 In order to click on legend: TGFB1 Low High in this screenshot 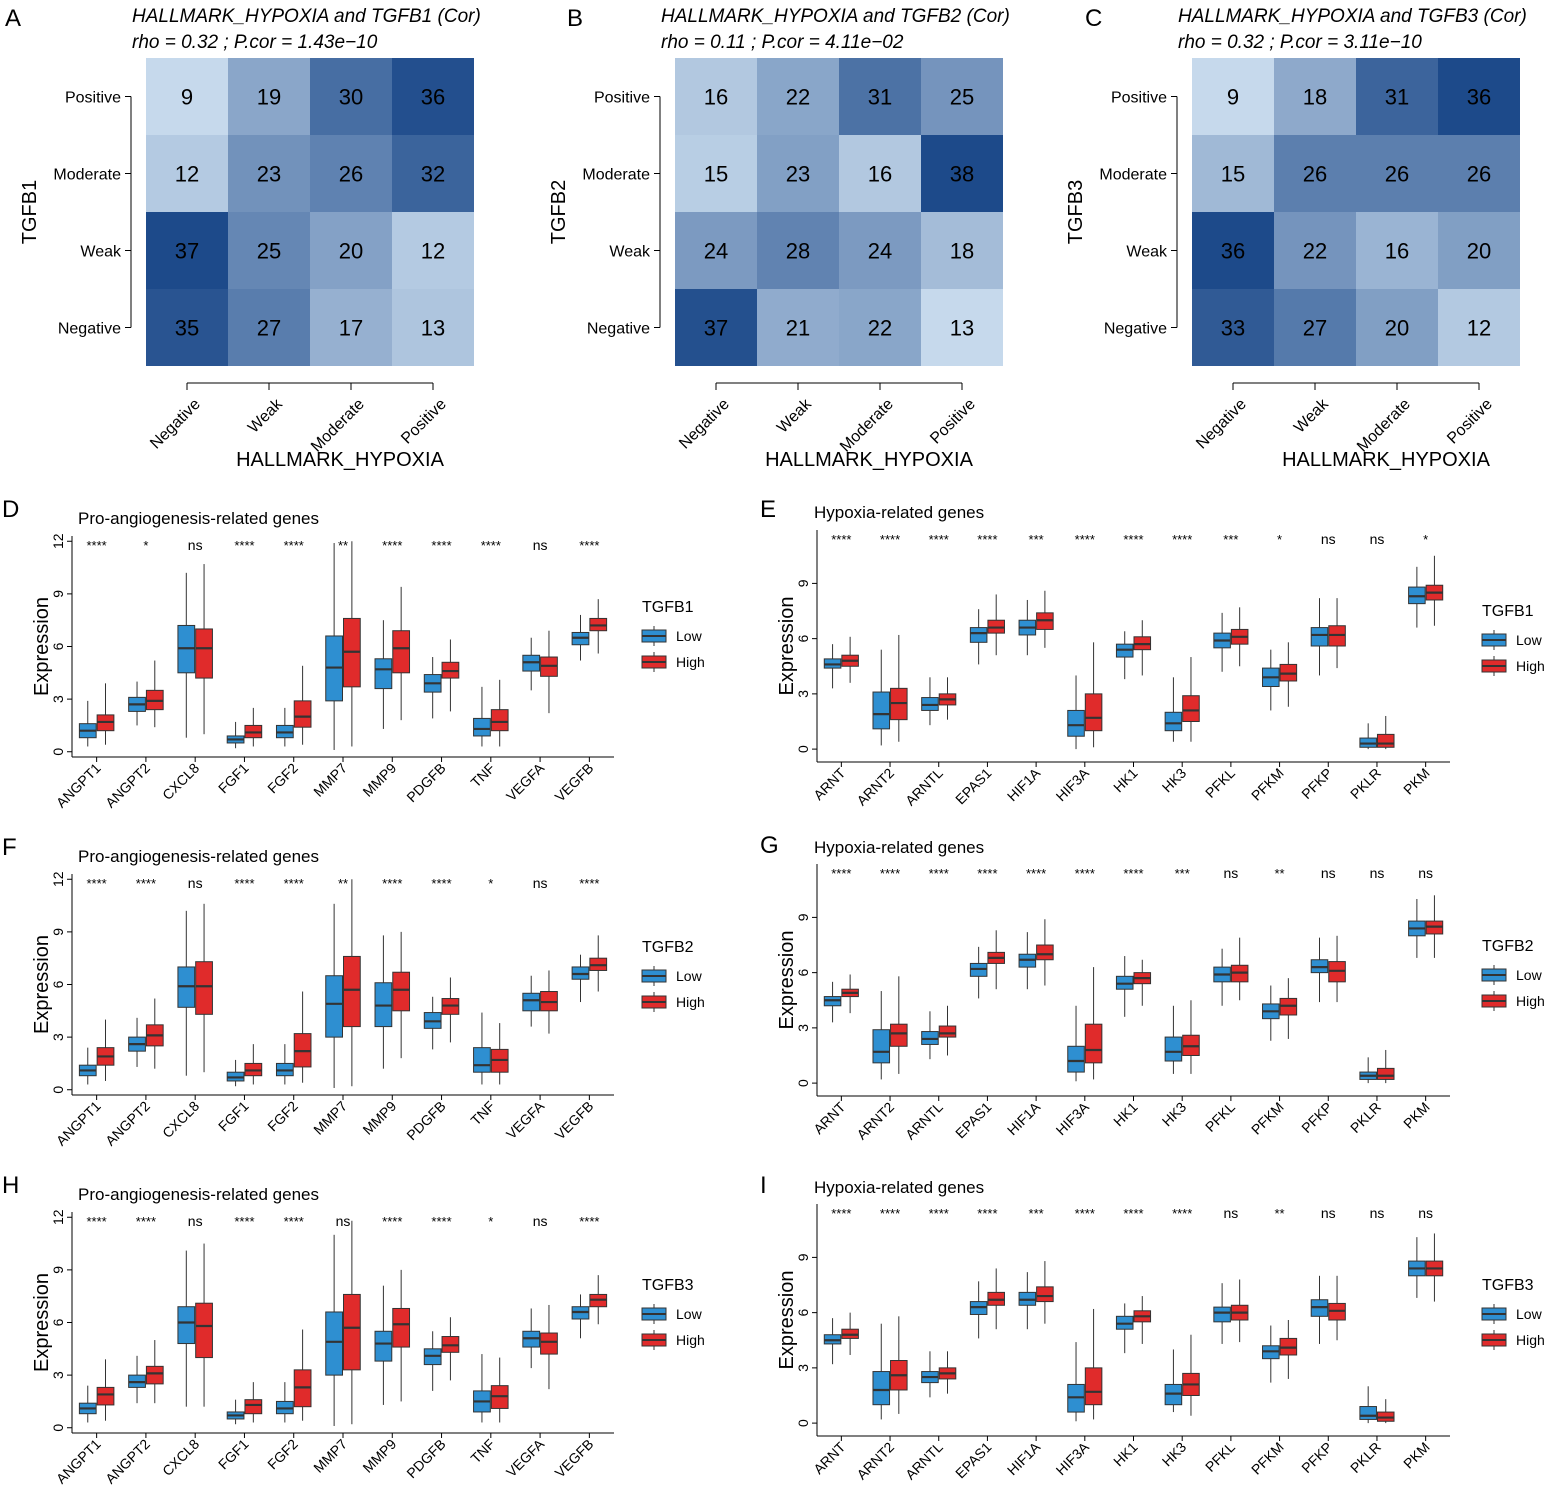, I will do `click(1513, 639)`.